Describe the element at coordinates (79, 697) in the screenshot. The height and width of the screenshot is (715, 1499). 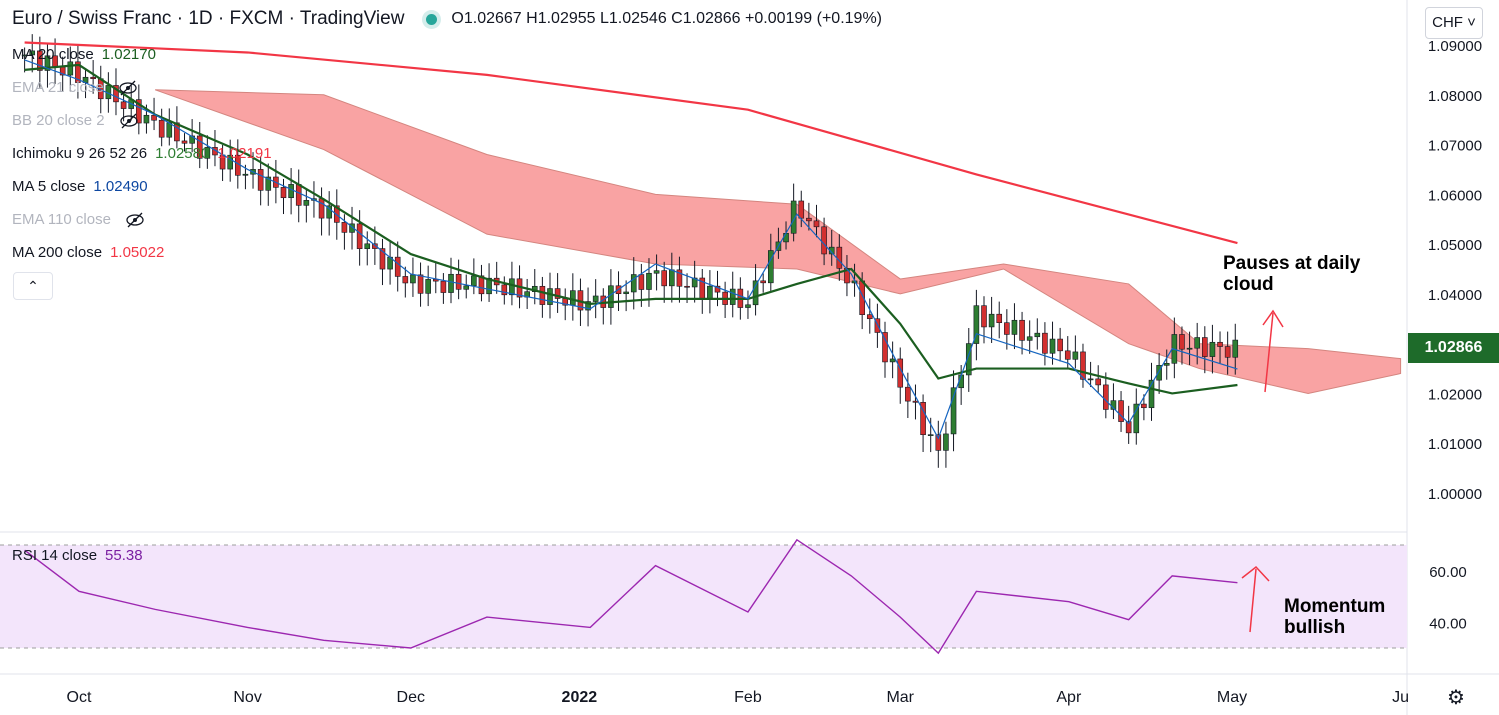
I see `time-tick-label: Oct` at that location.